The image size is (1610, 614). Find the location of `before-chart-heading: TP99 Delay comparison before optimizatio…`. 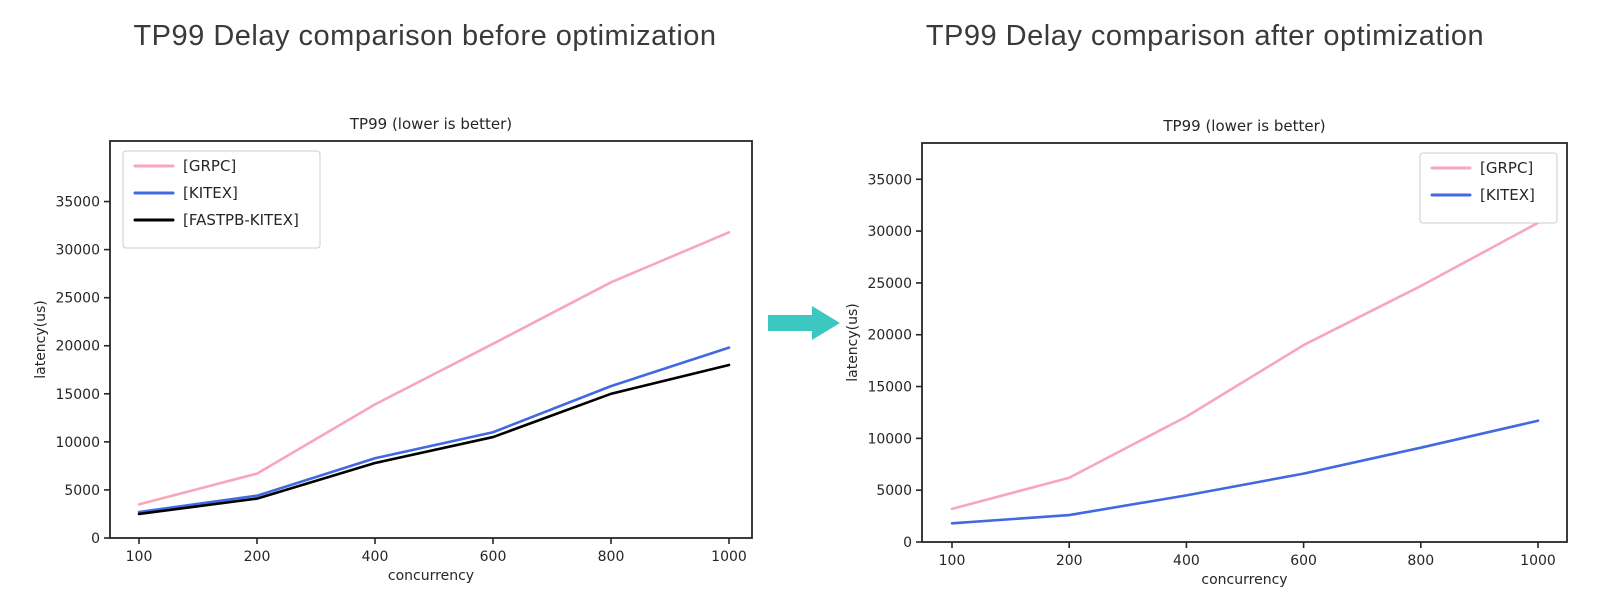

before-chart-heading: TP99 Delay comparison before optimizatio… is located at coordinates (425, 36).